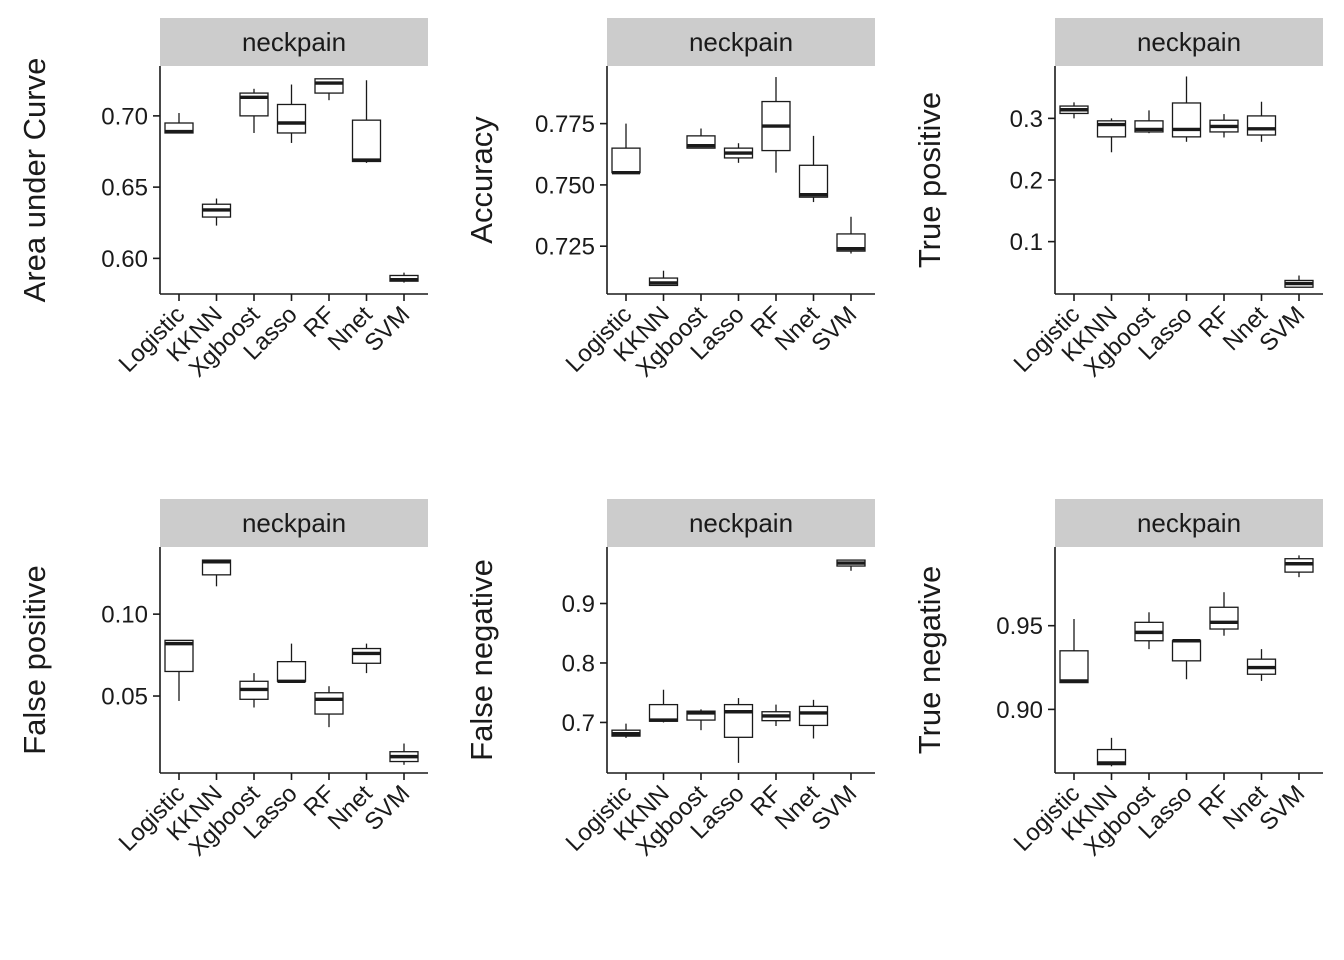 Image resolution: width=1344 pixels, height=960 pixels. I want to click on y-tick-label: 0.95, so click(1019, 626).